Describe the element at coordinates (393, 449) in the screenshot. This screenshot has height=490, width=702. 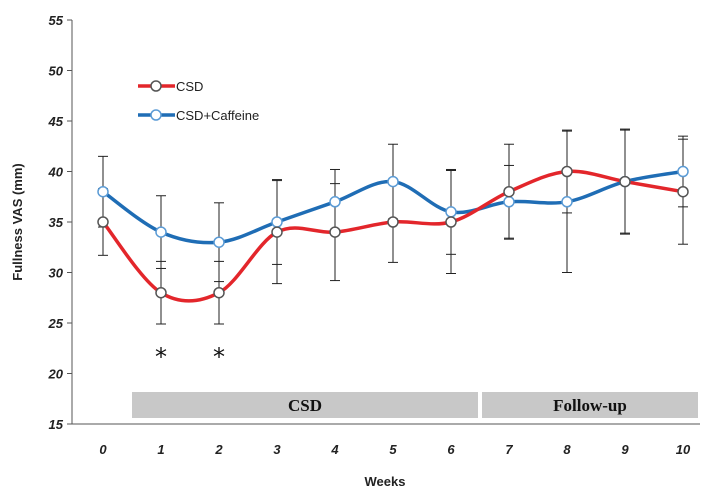
I see `x-tick-label: 5` at that location.